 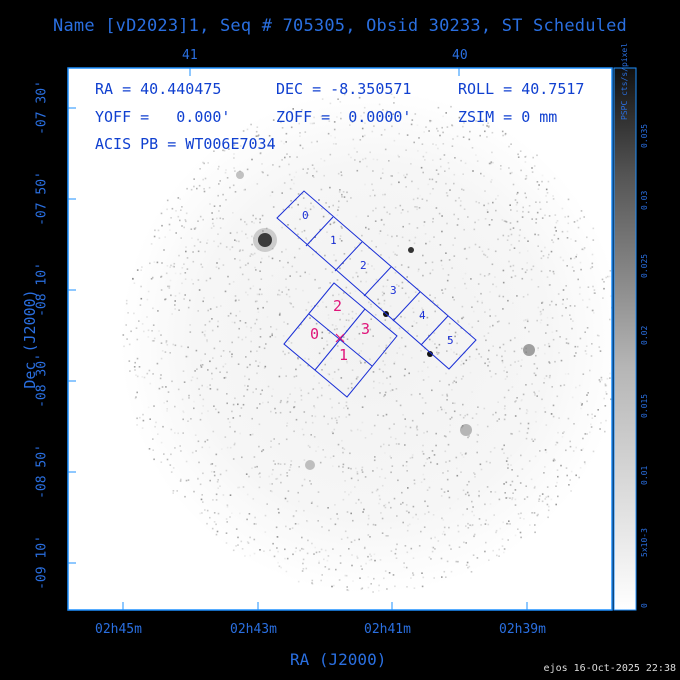 What do you see at coordinates (185, 144) in the screenshot?
I see `acis-pb-readout: ACIS PB = WT006E7034` at bounding box center [185, 144].